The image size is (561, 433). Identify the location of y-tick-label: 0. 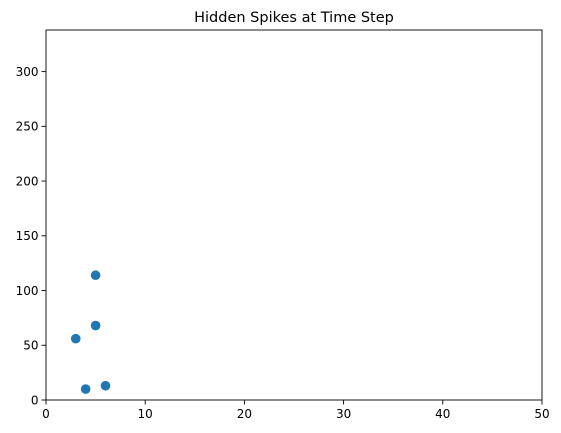
(35, 400).